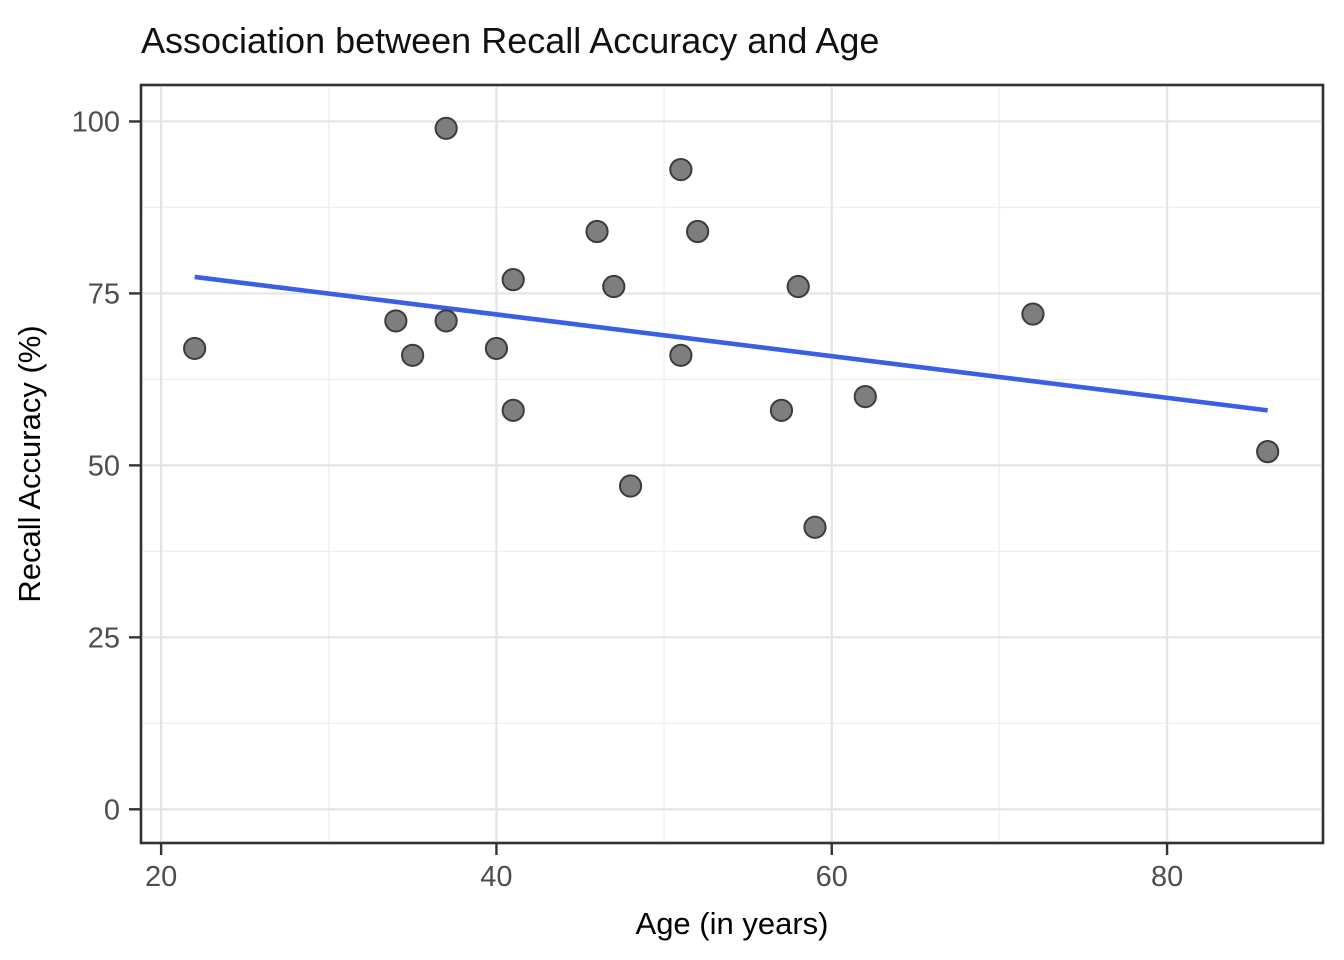 The image size is (1344, 960). What do you see at coordinates (832, 877) in the screenshot?
I see `x-tick-label: 60` at bounding box center [832, 877].